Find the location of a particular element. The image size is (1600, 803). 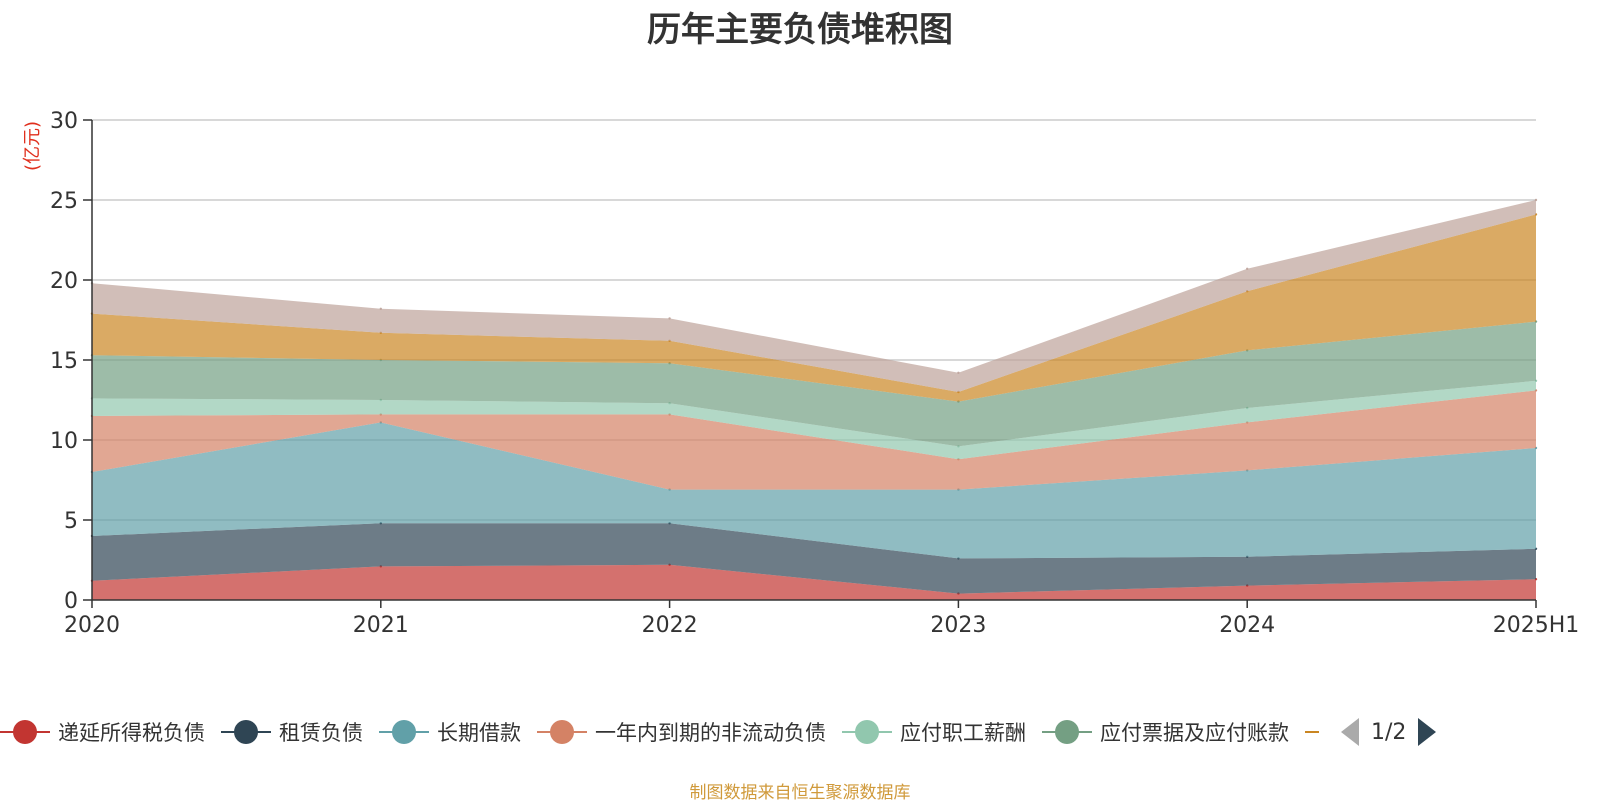

chart-title: 历年主要负债堆积图 is located at coordinates (800, 30).